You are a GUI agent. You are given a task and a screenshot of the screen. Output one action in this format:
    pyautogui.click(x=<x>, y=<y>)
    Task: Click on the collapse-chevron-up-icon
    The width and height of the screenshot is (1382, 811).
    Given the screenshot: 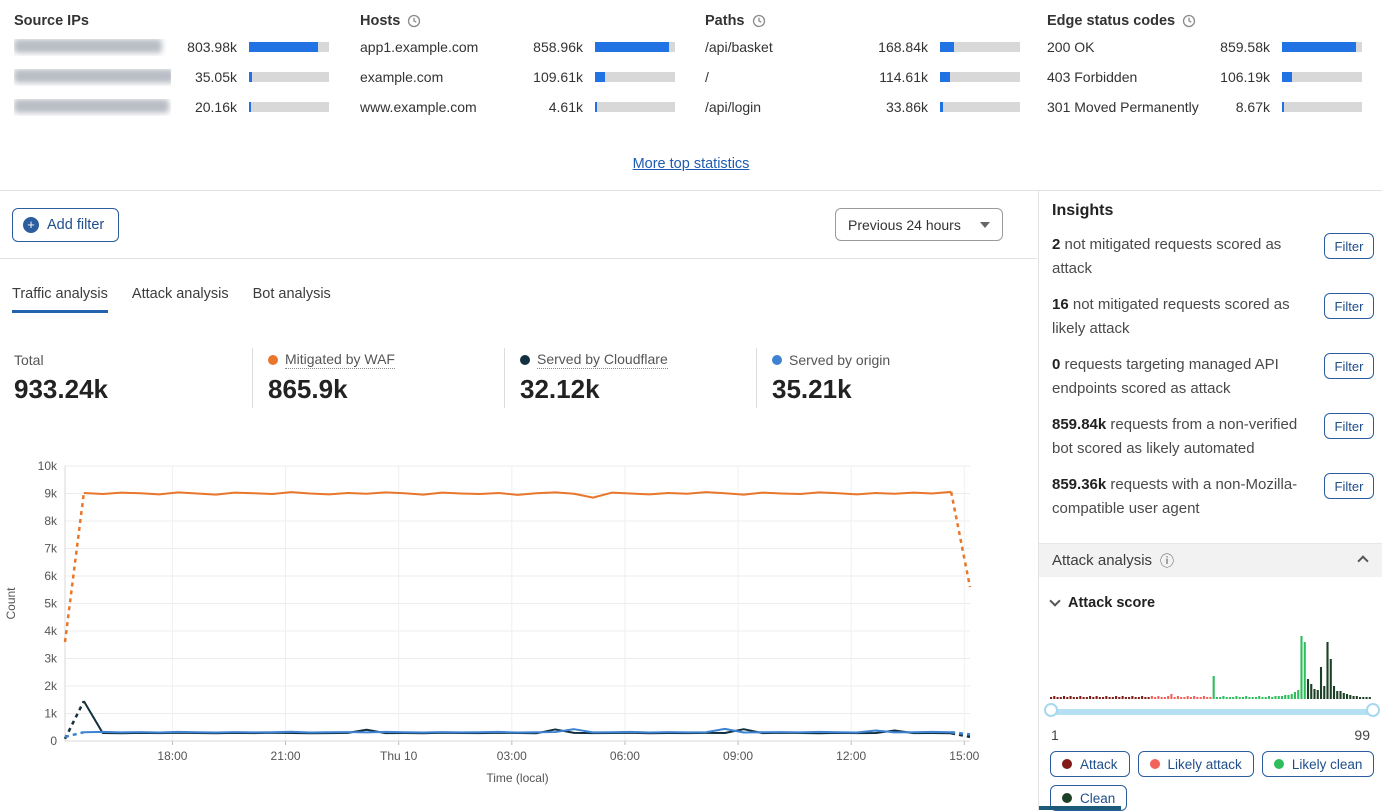 What is the action you would take?
    pyautogui.click(x=1363, y=560)
    